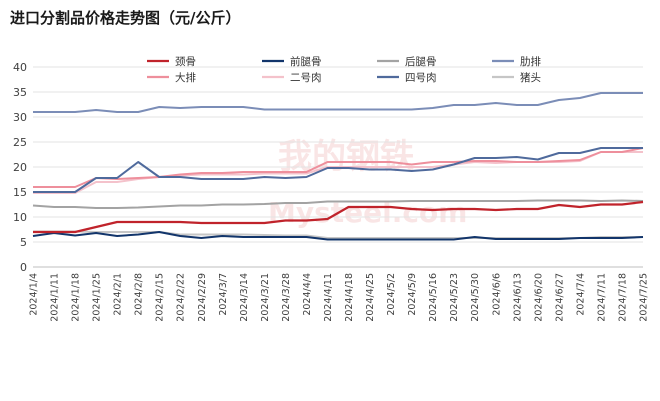 The image size is (660, 401). I want to click on x-tick-label: 2024/6/27, so click(559, 297).